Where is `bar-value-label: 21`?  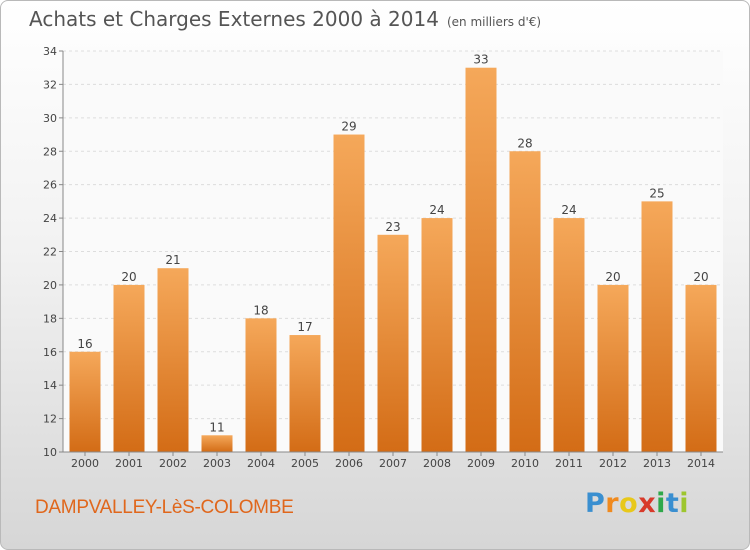 bar-value-label: 21 is located at coordinates (172, 260).